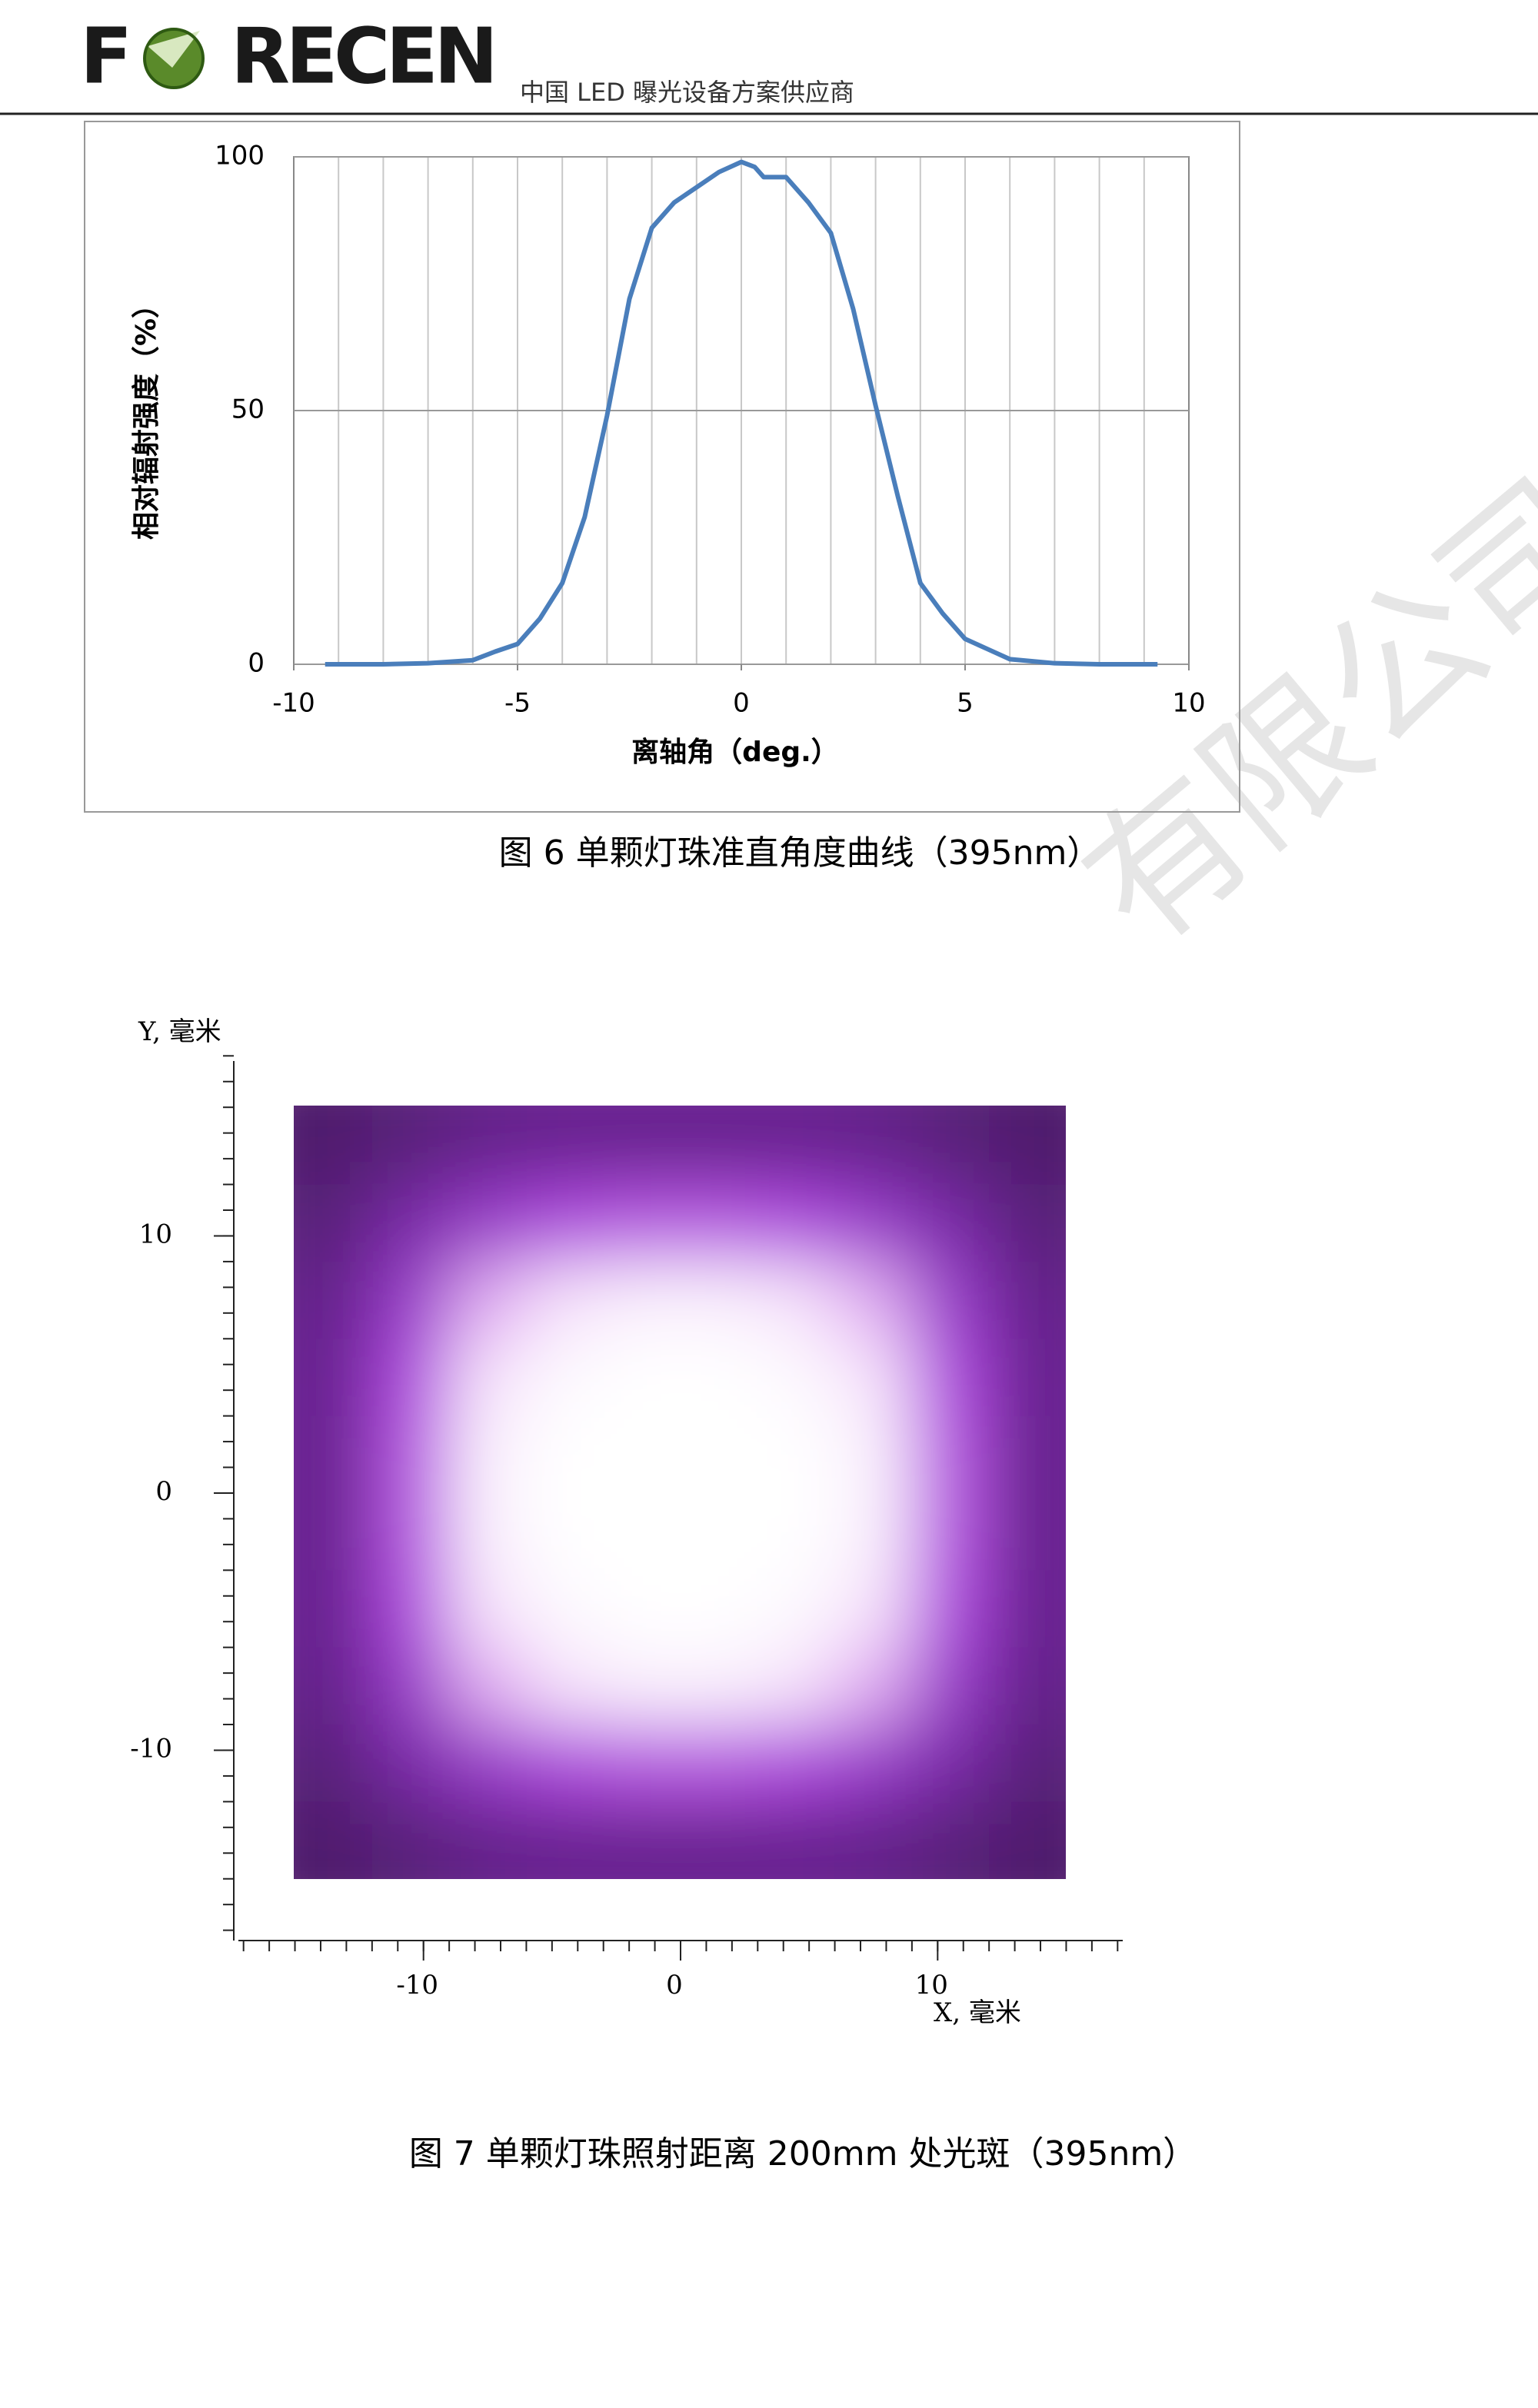 The height and width of the screenshot is (2408, 1538). Describe the element at coordinates (248, 409) in the screenshot. I see `y-tick-label: 50` at that location.